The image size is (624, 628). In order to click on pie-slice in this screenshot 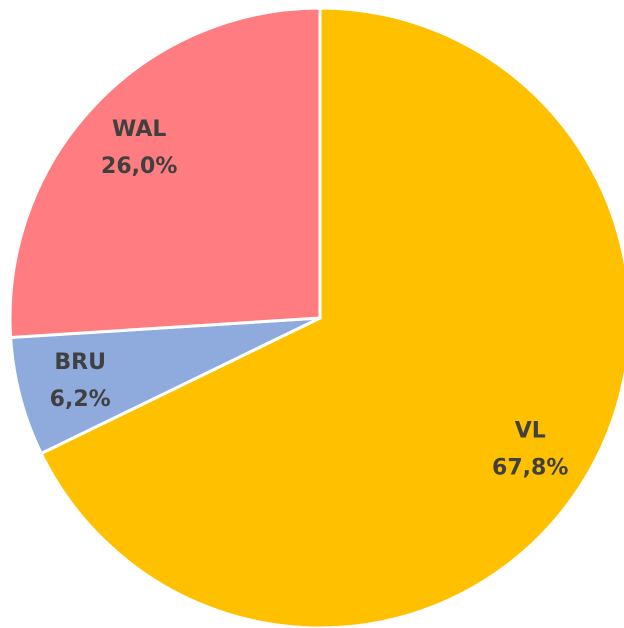, I will do `click(165, 386)`.